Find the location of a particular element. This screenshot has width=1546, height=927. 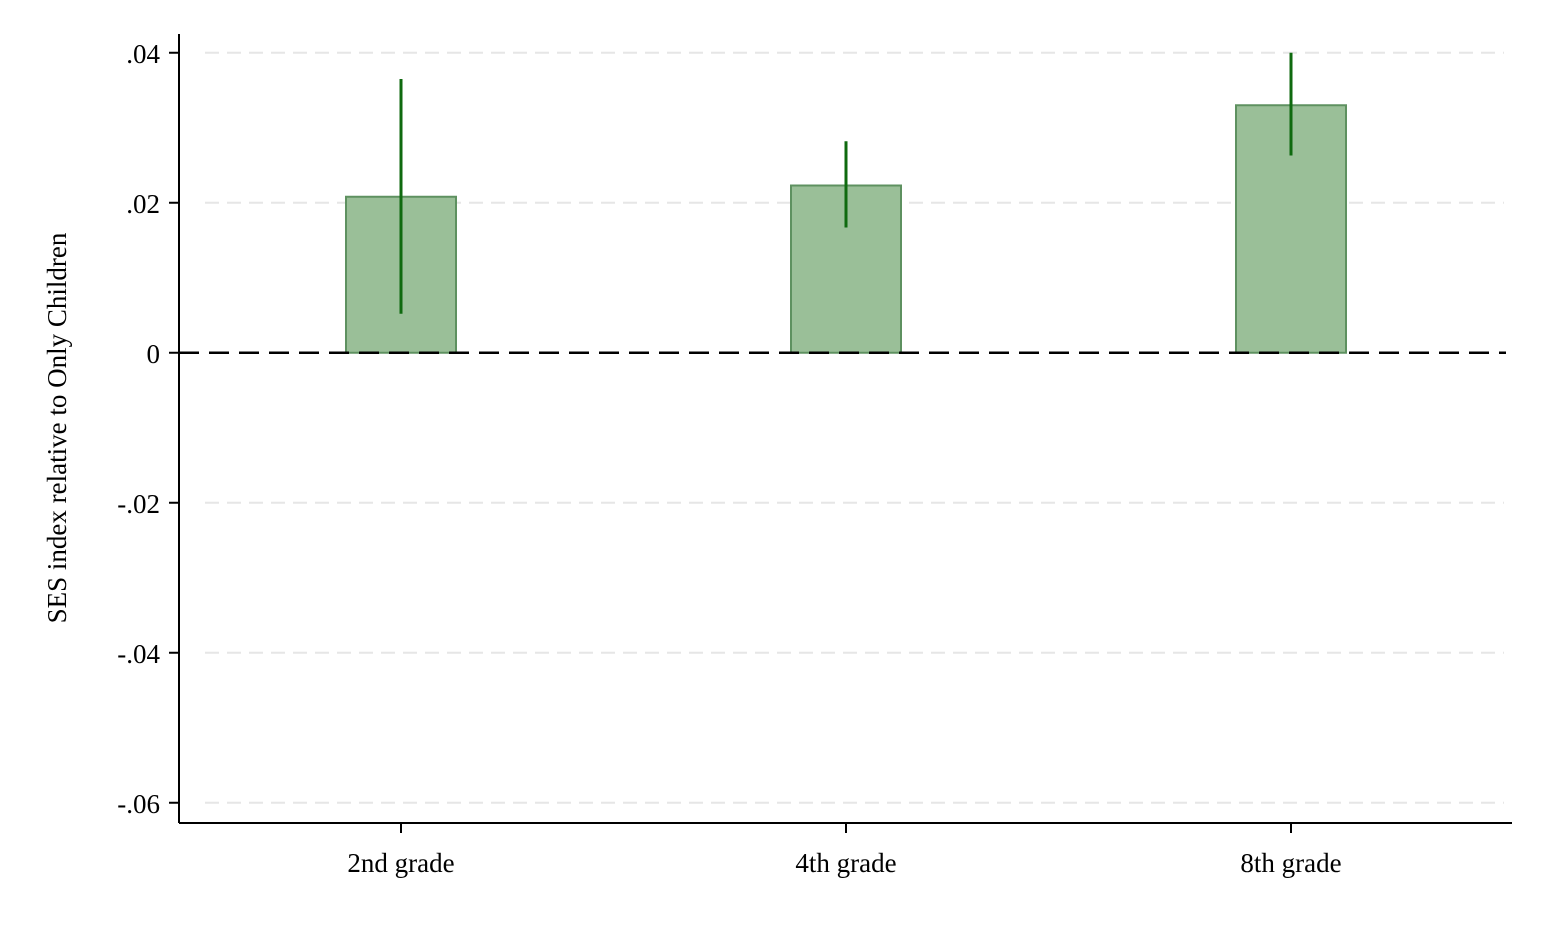

y-tick-label-1: .02 is located at coordinates (143, 204).